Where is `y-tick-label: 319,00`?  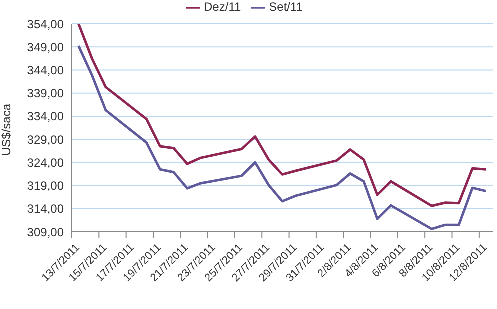 y-tick-label: 319,00 is located at coordinates (45, 186).